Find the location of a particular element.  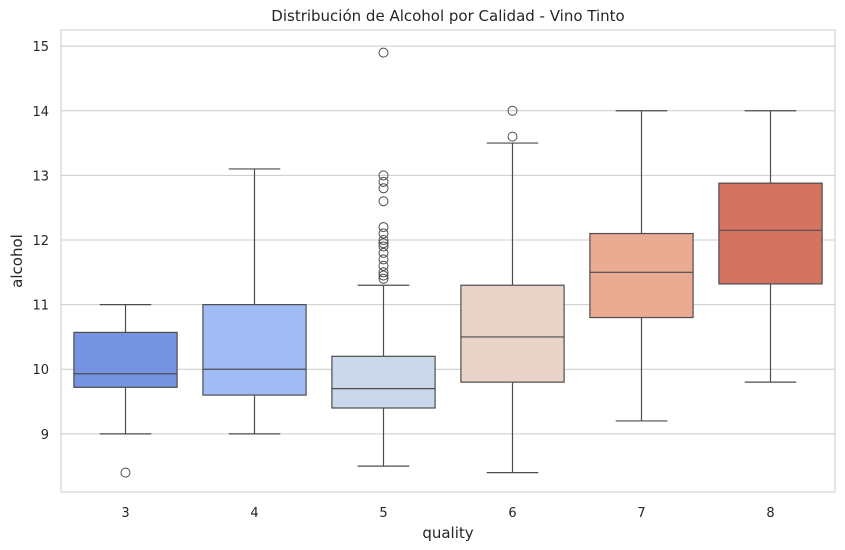

x-tick-label: 8 is located at coordinates (770, 513).